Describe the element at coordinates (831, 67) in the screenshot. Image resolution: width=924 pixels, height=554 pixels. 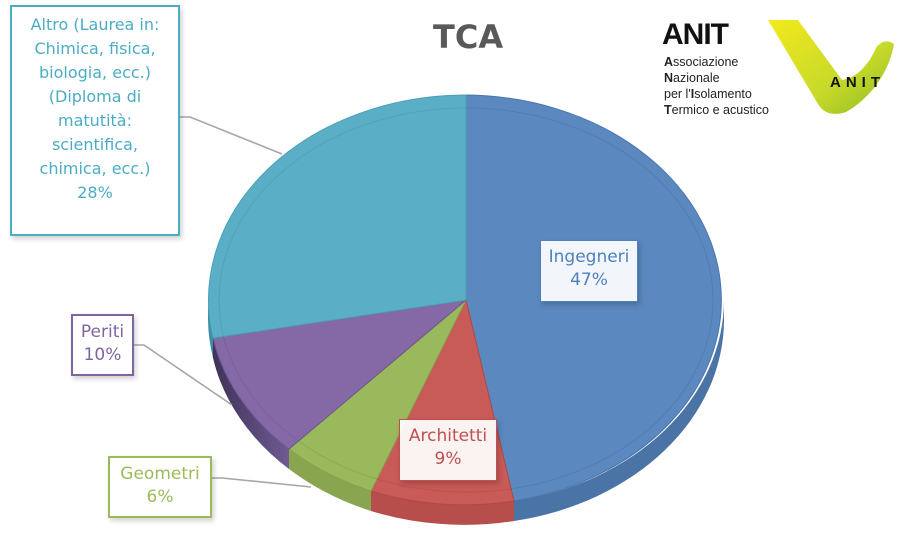
I see `logo-check-mark-icon: ANIT` at that location.